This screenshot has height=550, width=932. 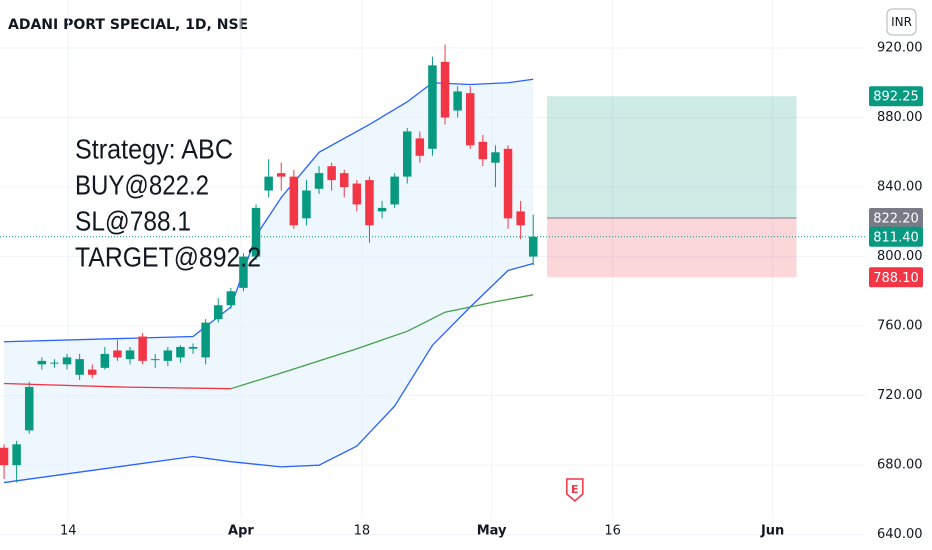 I want to click on event-label: E, so click(x=575, y=489).